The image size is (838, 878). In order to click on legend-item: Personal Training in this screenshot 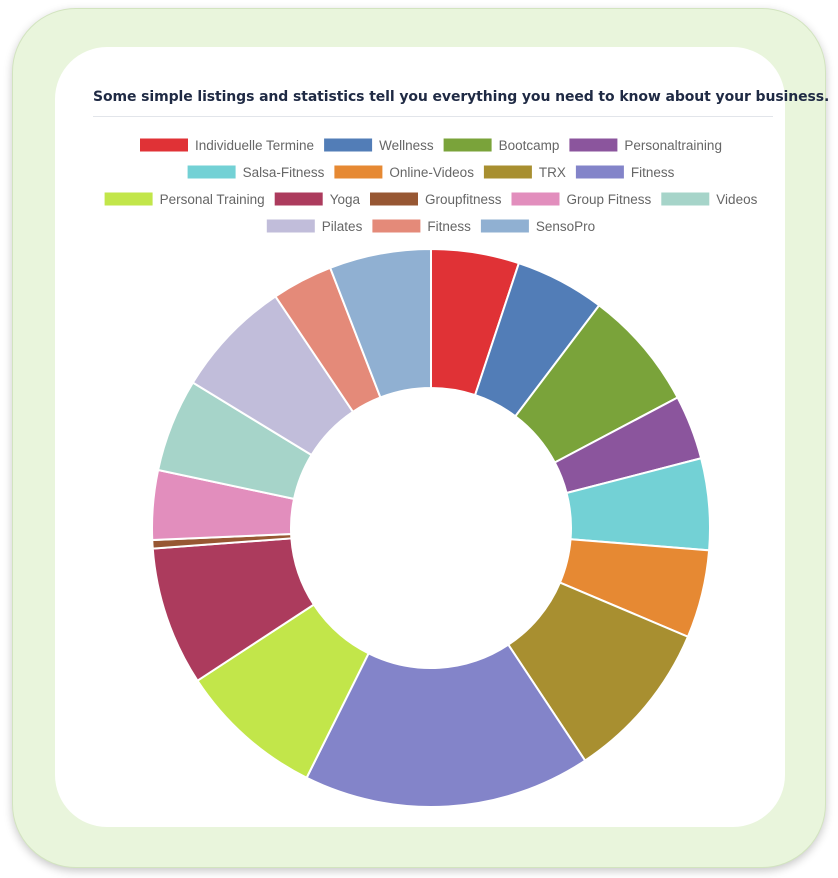, I will do `click(184, 199)`.